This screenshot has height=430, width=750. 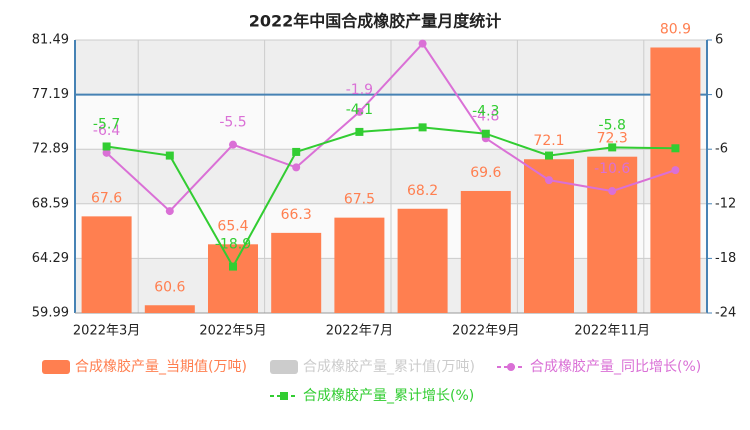 I want to click on legend-label: 合成橡胶产量_累计值(万吨), so click(x=389, y=366).